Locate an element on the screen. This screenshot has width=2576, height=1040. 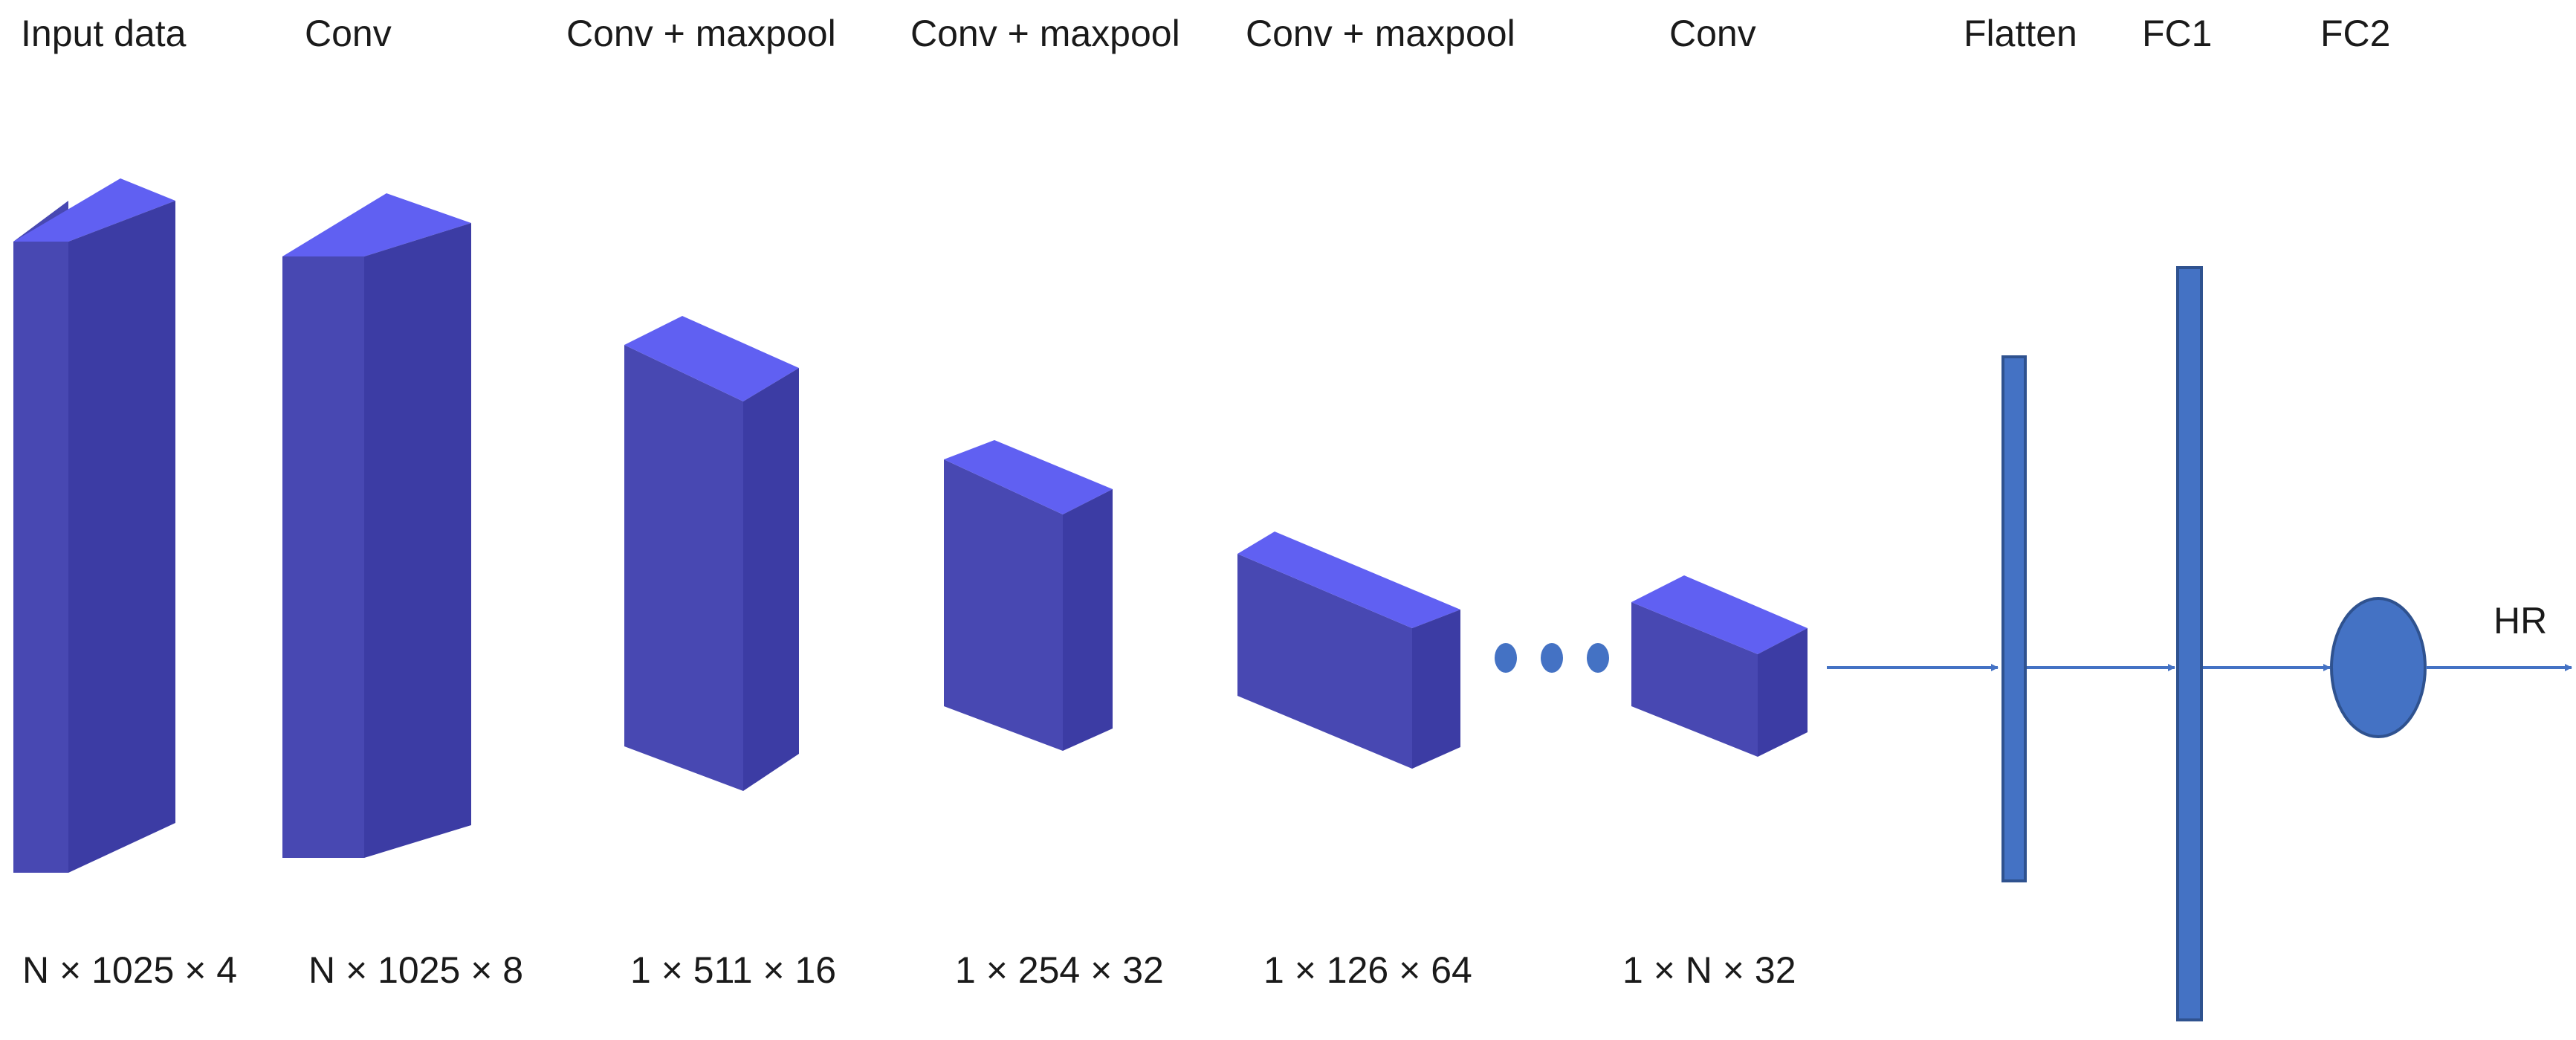
shape-label-input-data: N × 1025 × 4 is located at coordinates (129, 970).